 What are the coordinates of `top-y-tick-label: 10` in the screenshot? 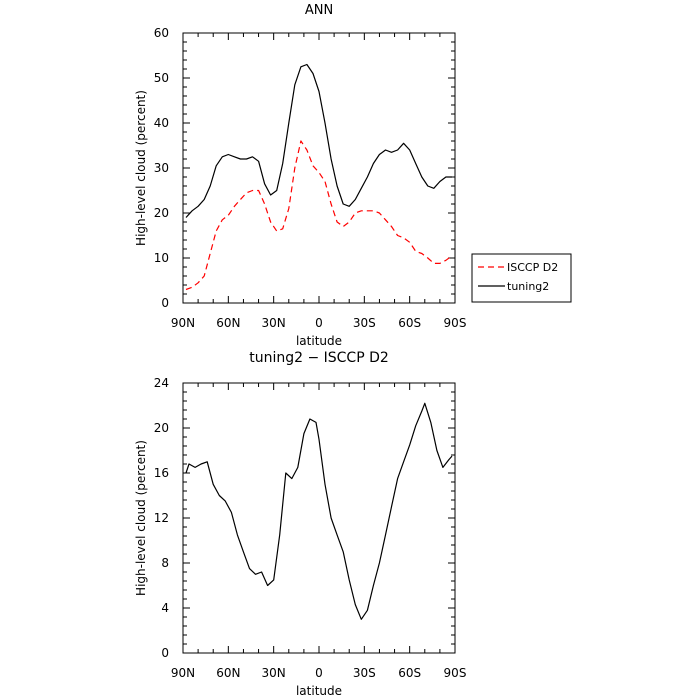 It's located at (161, 258).